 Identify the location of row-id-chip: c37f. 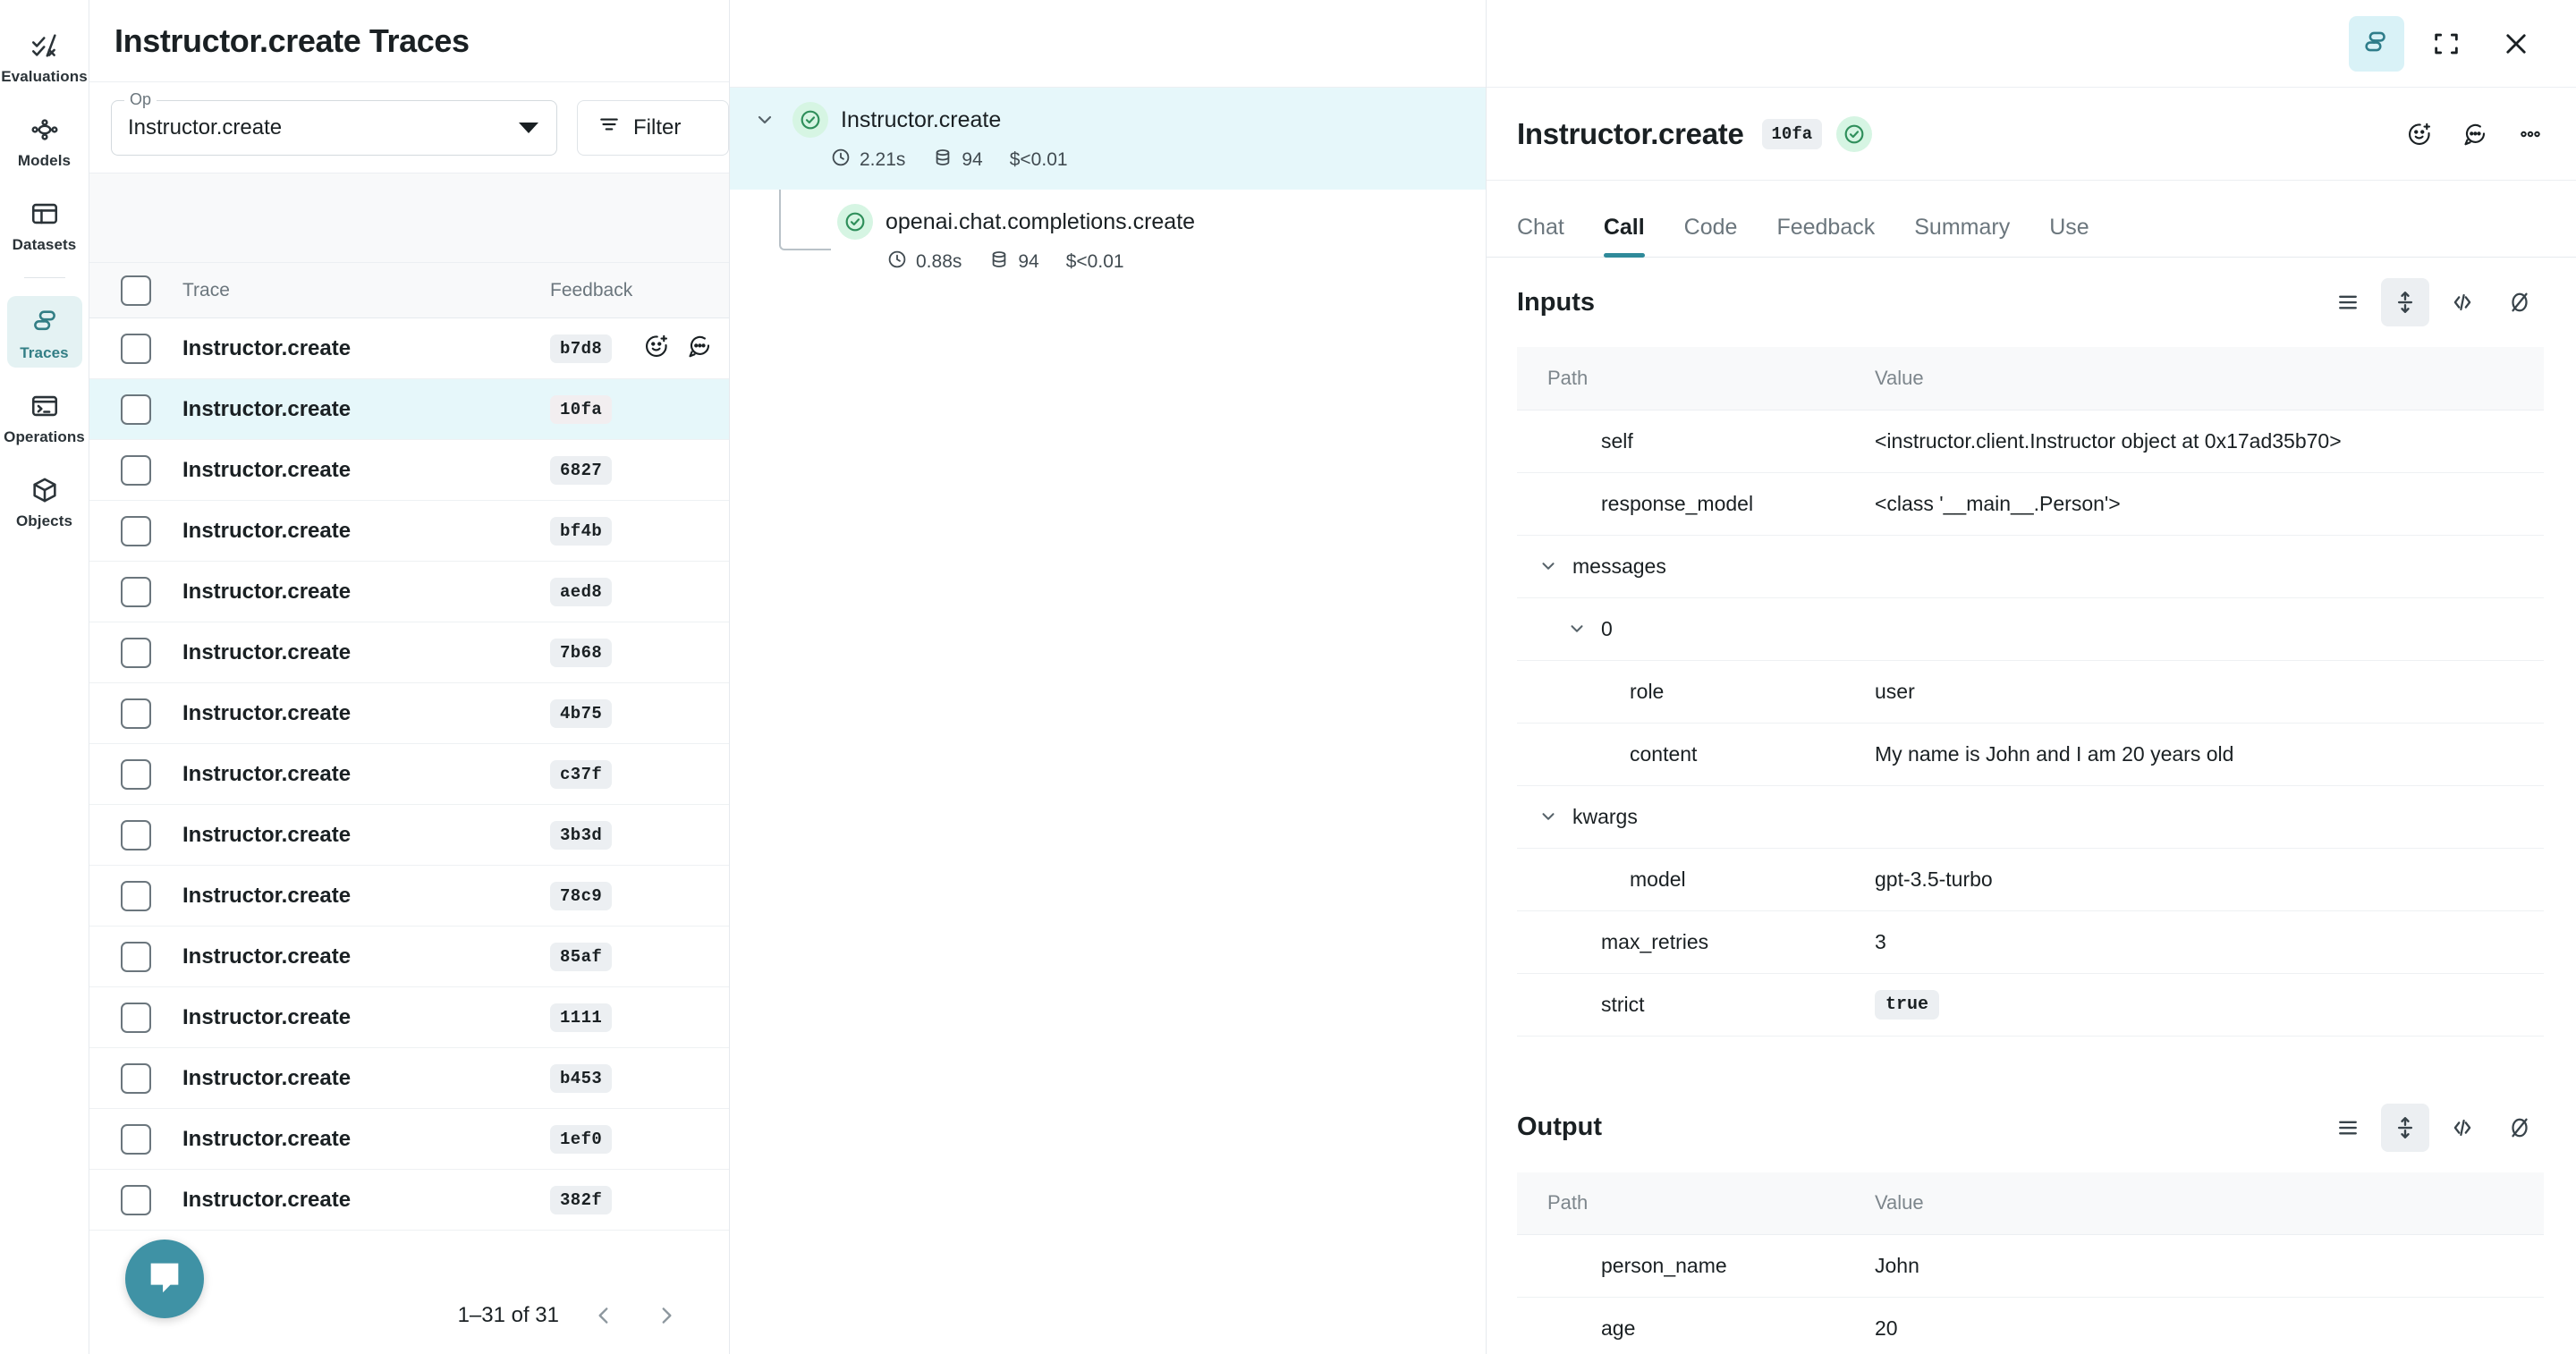
(581, 774).